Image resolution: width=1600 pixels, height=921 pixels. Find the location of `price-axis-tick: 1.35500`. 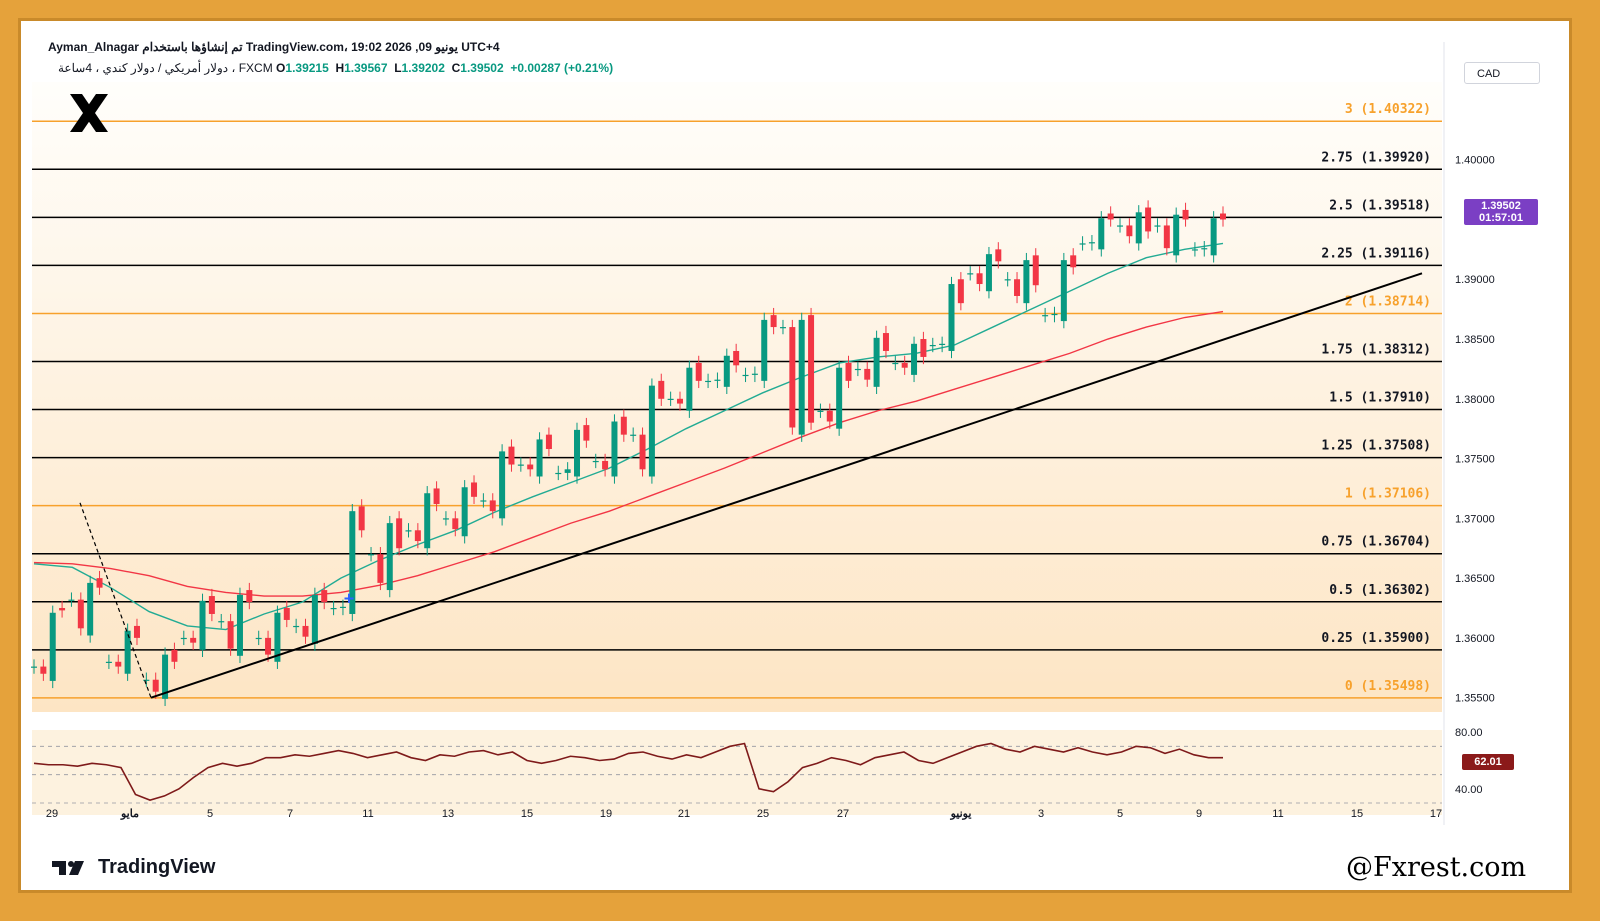

price-axis-tick: 1.35500 is located at coordinates (1475, 699).